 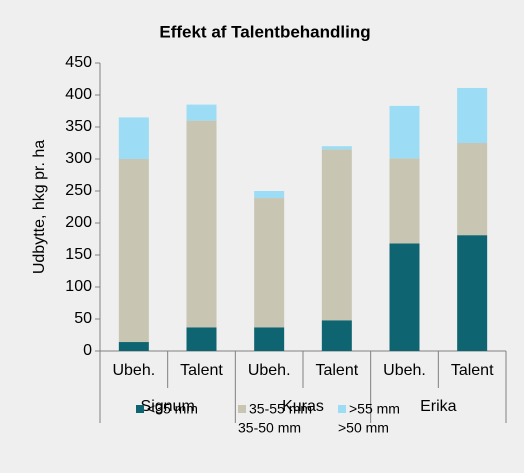 What do you see at coordinates (269, 428) in the screenshot?
I see `legend-label: 35-50 mm` at bounding box center [269, 428].